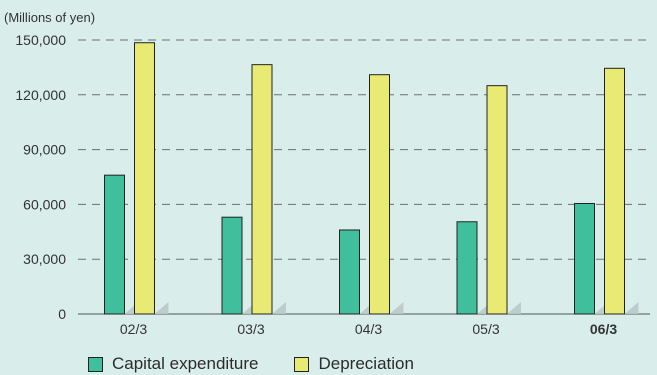 The height and width of the screenshot is (375, 657). What do you see at coordinates (366, 363) in the screenshot?
I see `legend-label-depreciation: Depreciation` at bounding box center [366, 363].